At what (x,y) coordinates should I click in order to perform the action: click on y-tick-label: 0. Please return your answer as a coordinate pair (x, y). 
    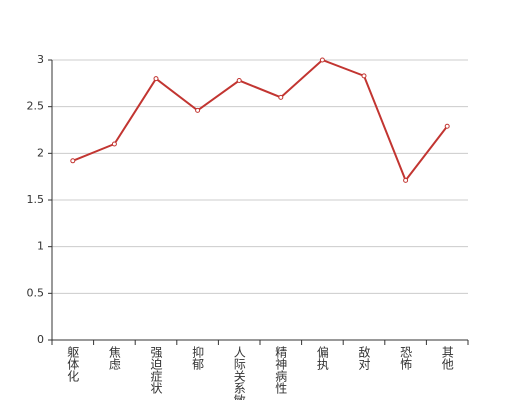
    Looking at the image, I should click on (40, 339).